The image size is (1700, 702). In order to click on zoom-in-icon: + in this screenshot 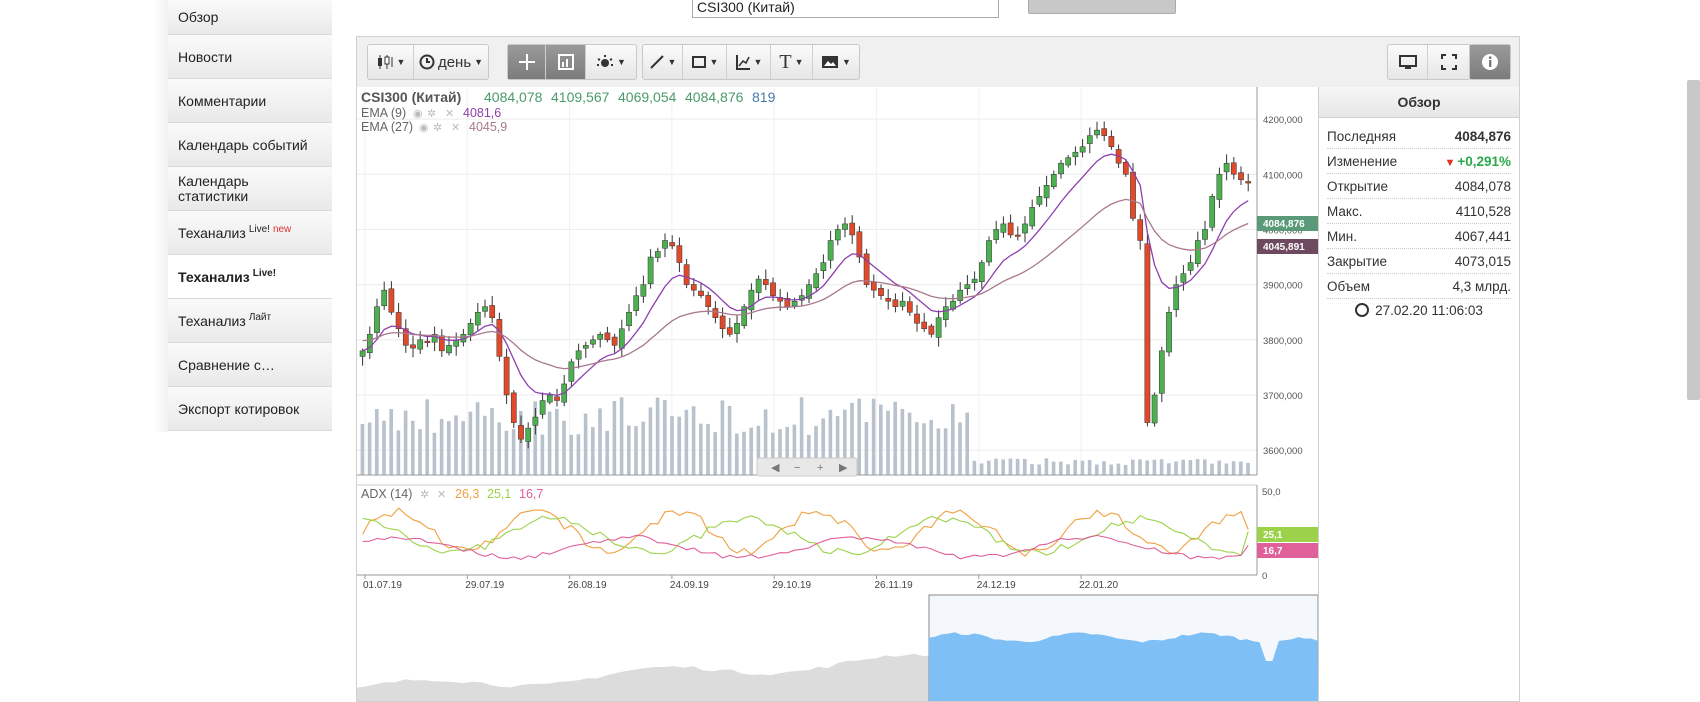, I will do `click(820, 468)`.